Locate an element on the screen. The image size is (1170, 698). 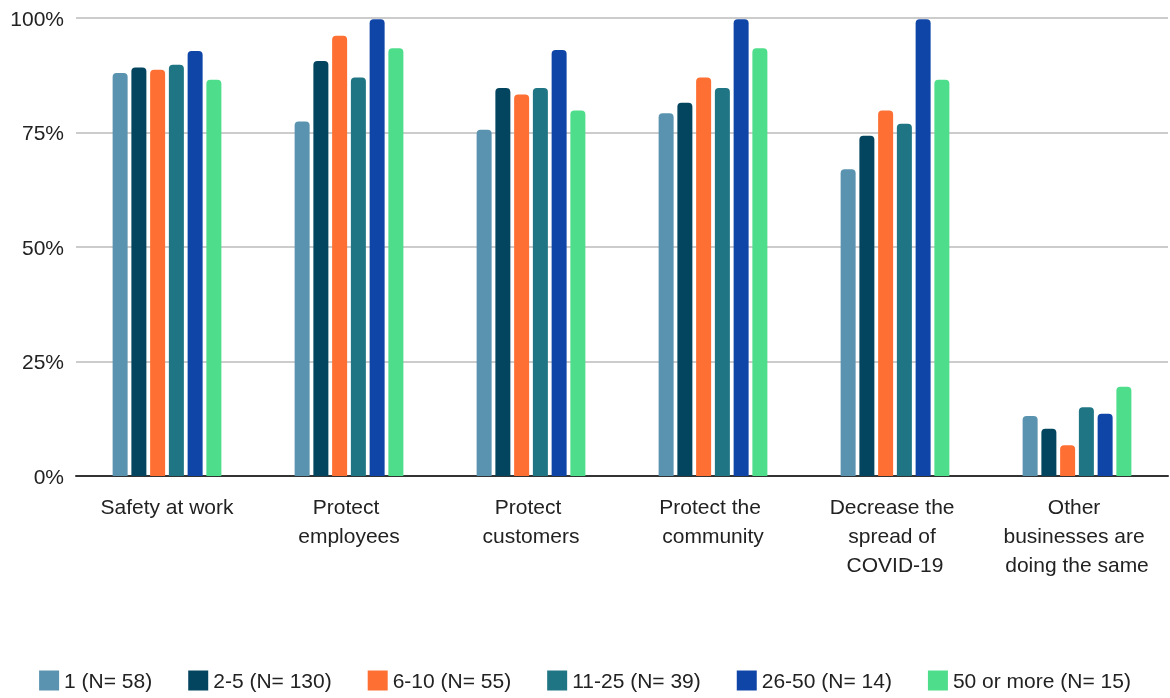
x-tick-label: Safety at work is located at coordinates (167, 506).